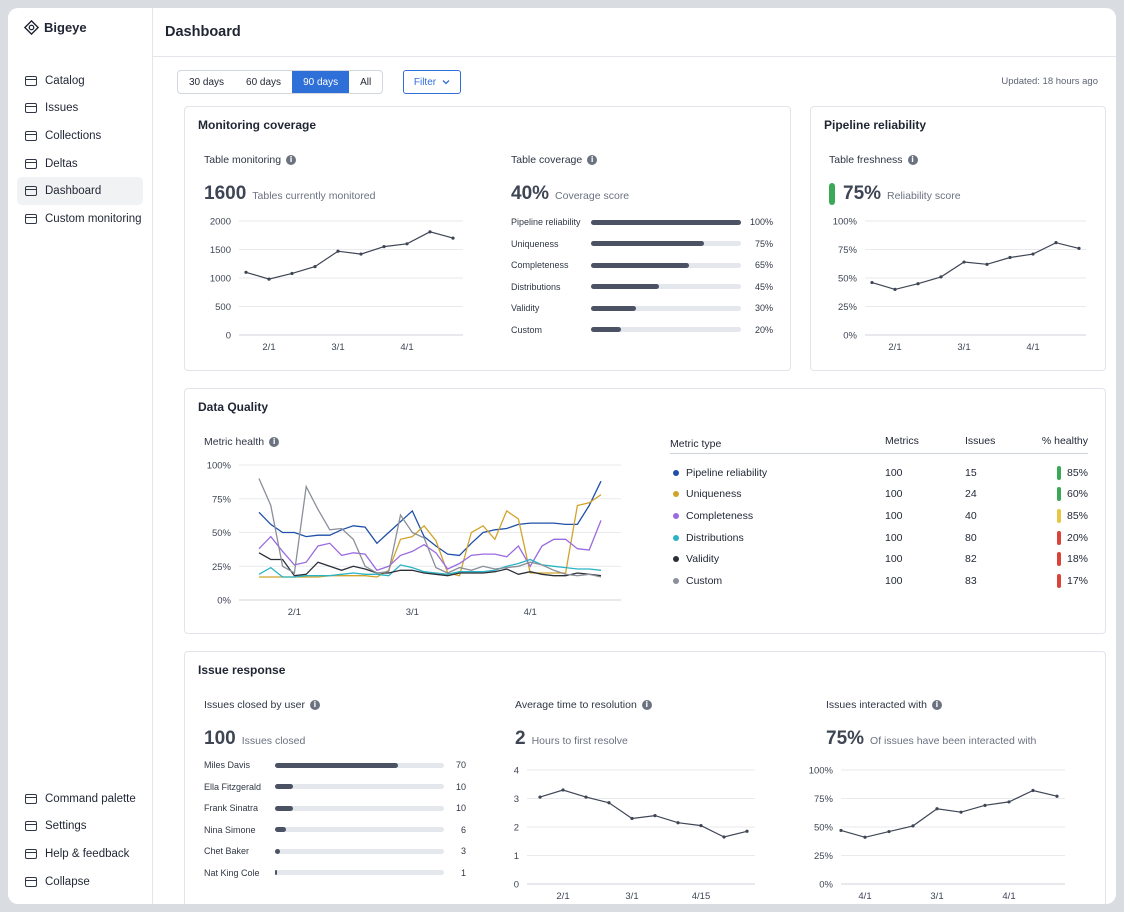 The height and width of the screenshot is (912, 1124). What do you see at coordinates (242, 670) in the screenshot?
I see `card-title: Issue response` at bounding box center [242, 670].